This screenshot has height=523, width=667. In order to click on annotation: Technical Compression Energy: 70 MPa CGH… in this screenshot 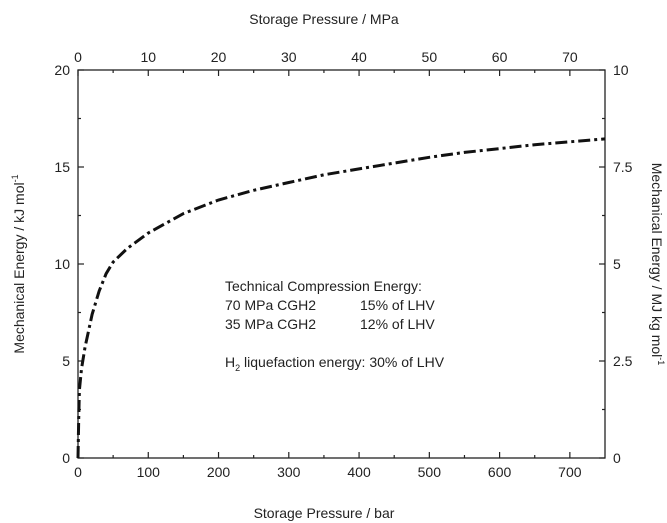, I will do `click(335, 325)`.